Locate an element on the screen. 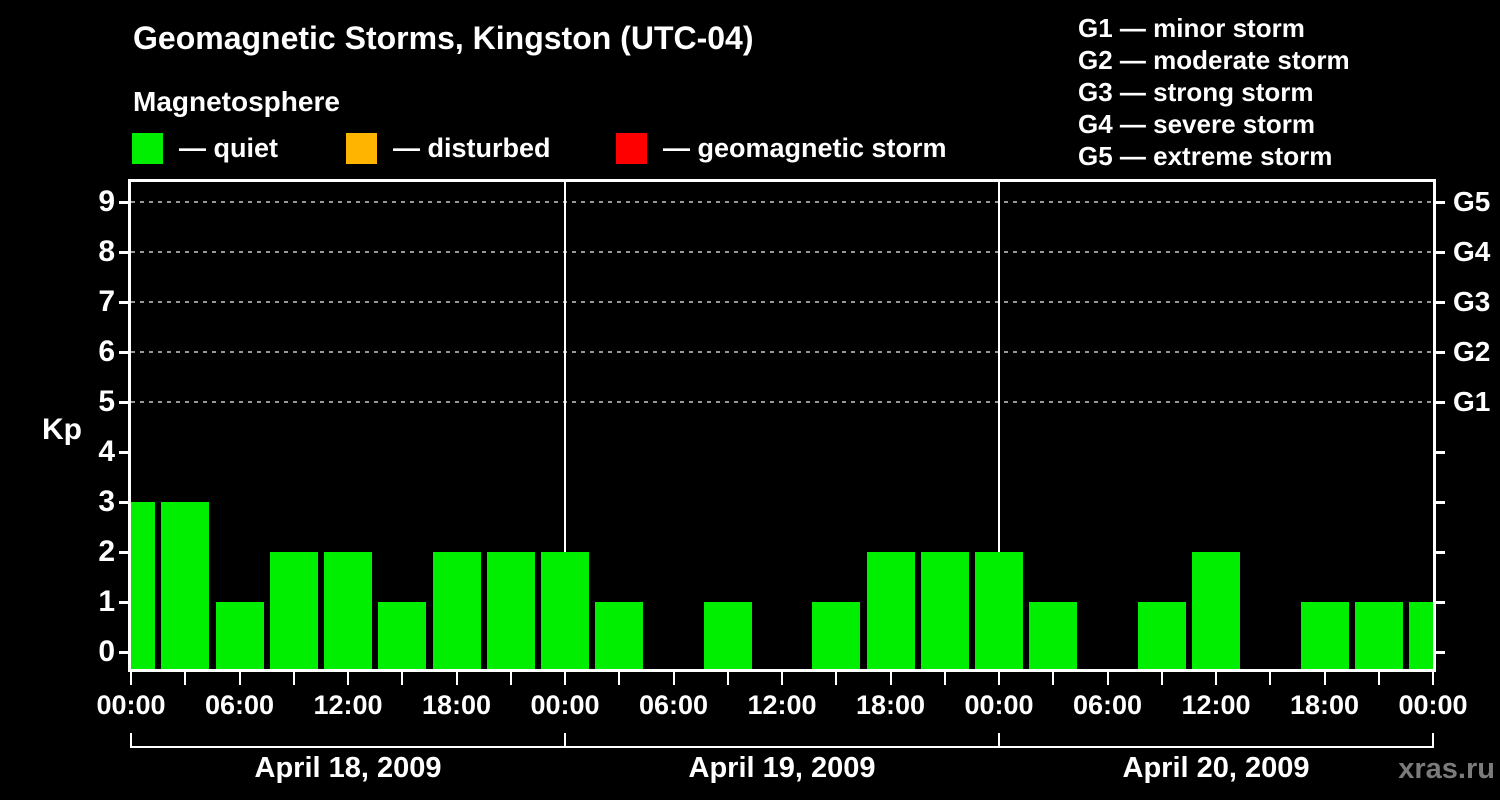  gridline-kp7 is located at coordinates (782, 302).